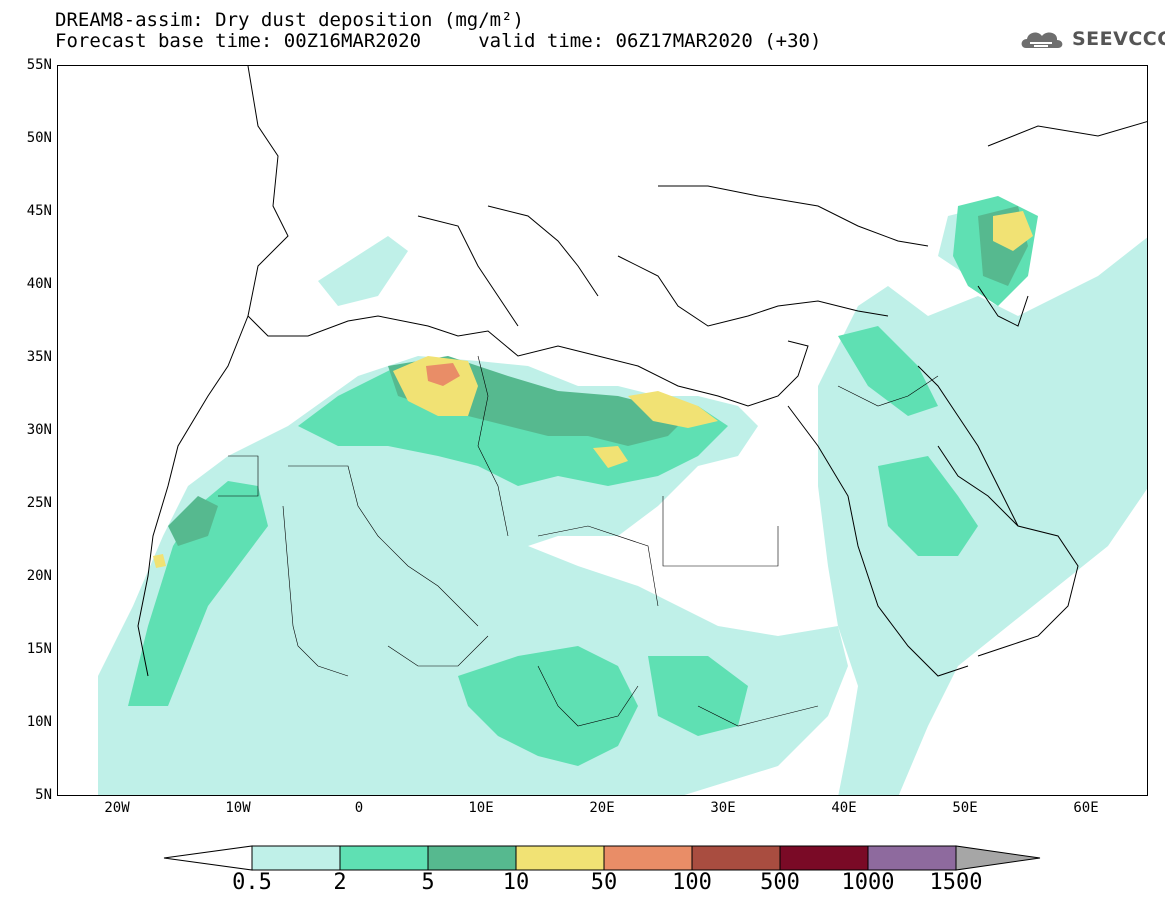 The height and width of the screenshot is (907, 1165). What do you see at coordinates (604, 882) in the screenshot?
I see `colorbar-label: 50` at bounding box center [604, 882].